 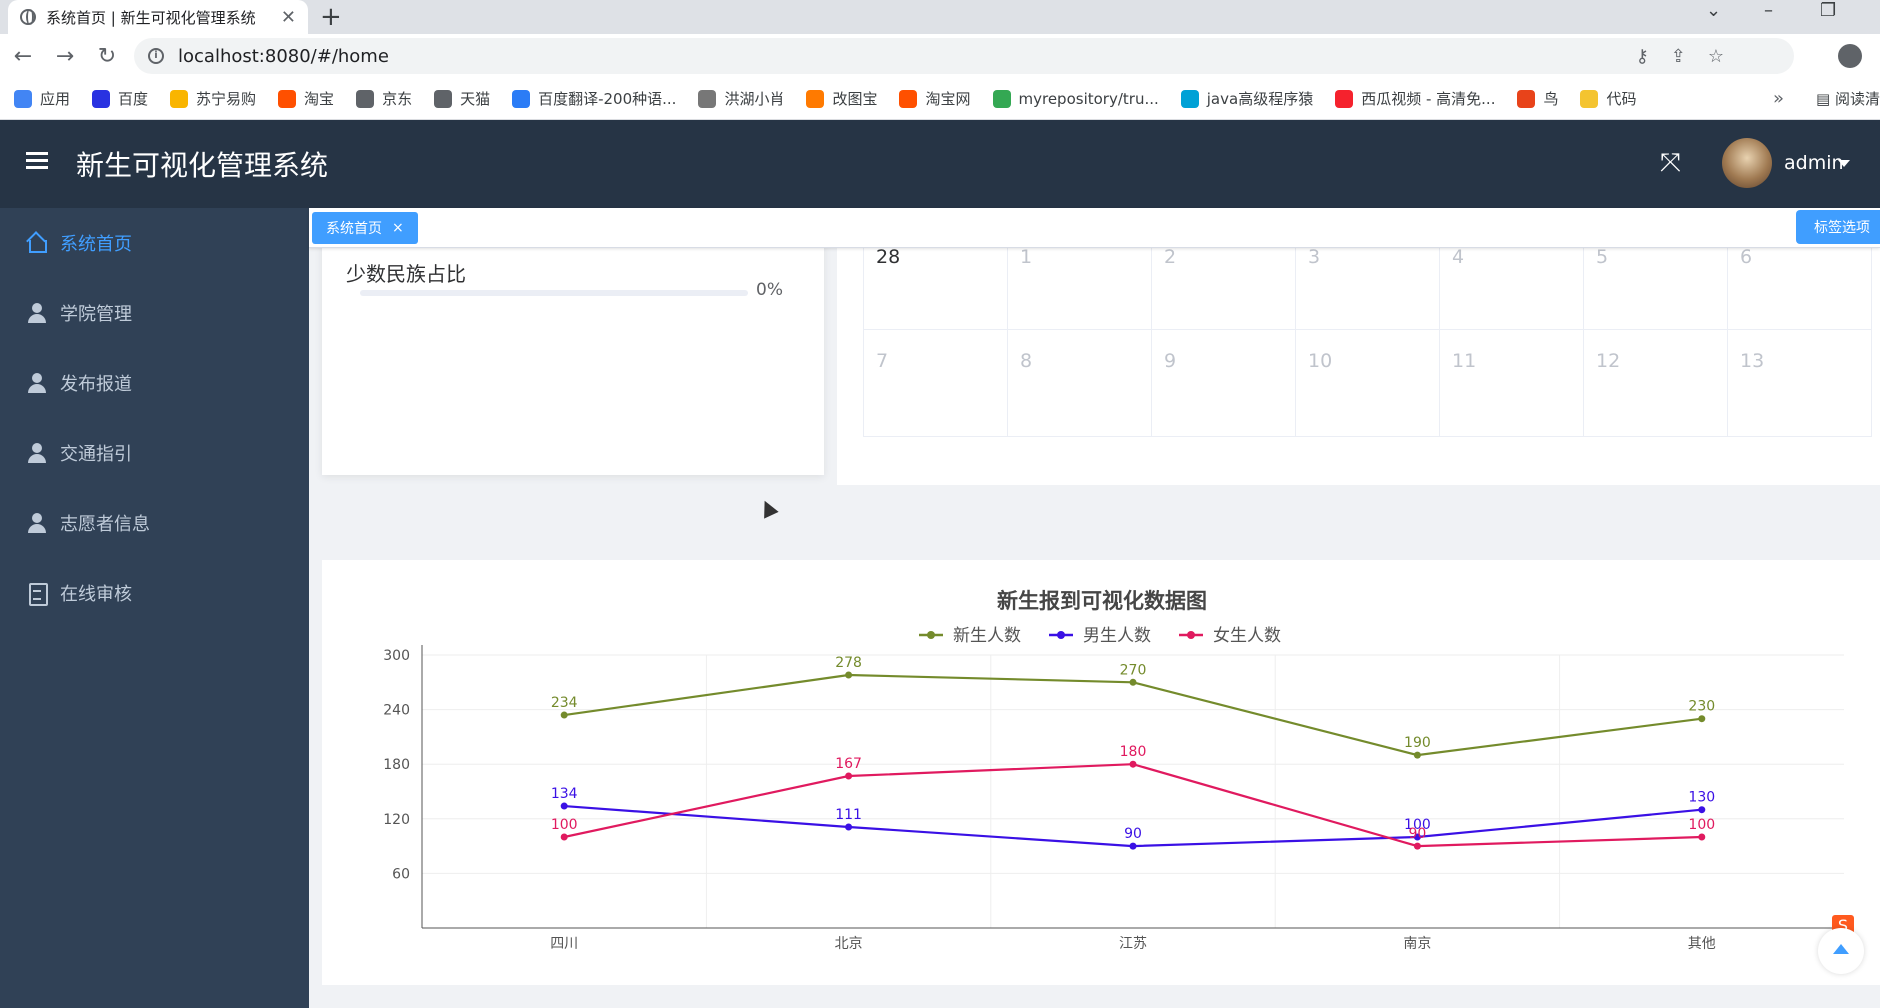 What do you see at coordinates (741, 98) in the screenshot?
I see `bookmark-item: 洪湖小肖` at bounding box center [741, 98].